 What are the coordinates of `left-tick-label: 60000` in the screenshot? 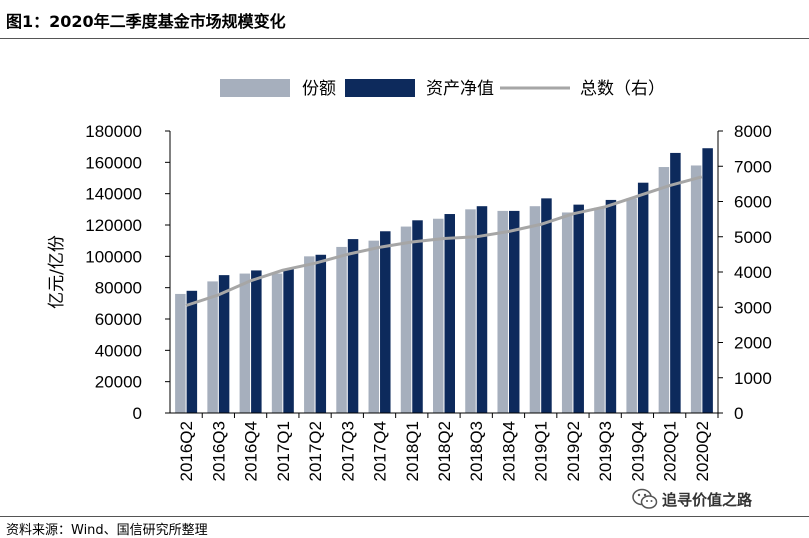 It's located at (118, 319).